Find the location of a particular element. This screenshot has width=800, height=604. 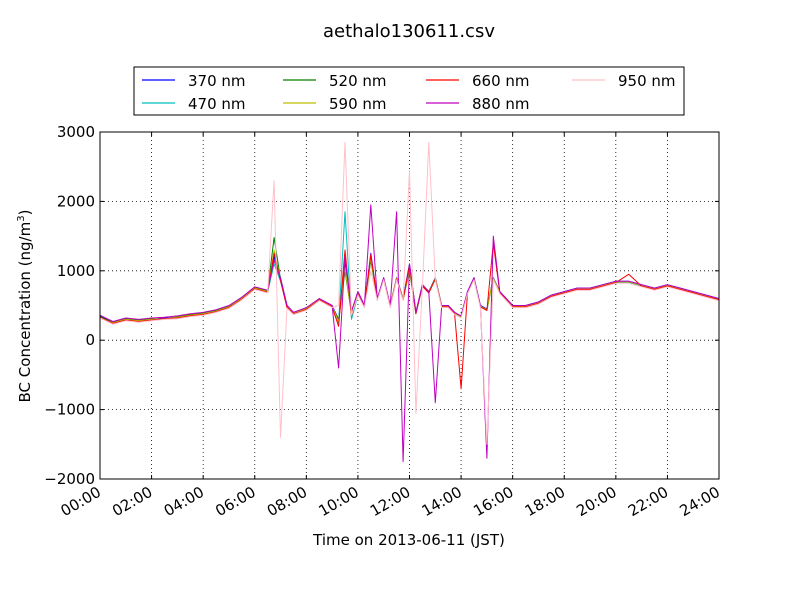

x-tick-label: 24:00 is located at coordinates (700, 501).